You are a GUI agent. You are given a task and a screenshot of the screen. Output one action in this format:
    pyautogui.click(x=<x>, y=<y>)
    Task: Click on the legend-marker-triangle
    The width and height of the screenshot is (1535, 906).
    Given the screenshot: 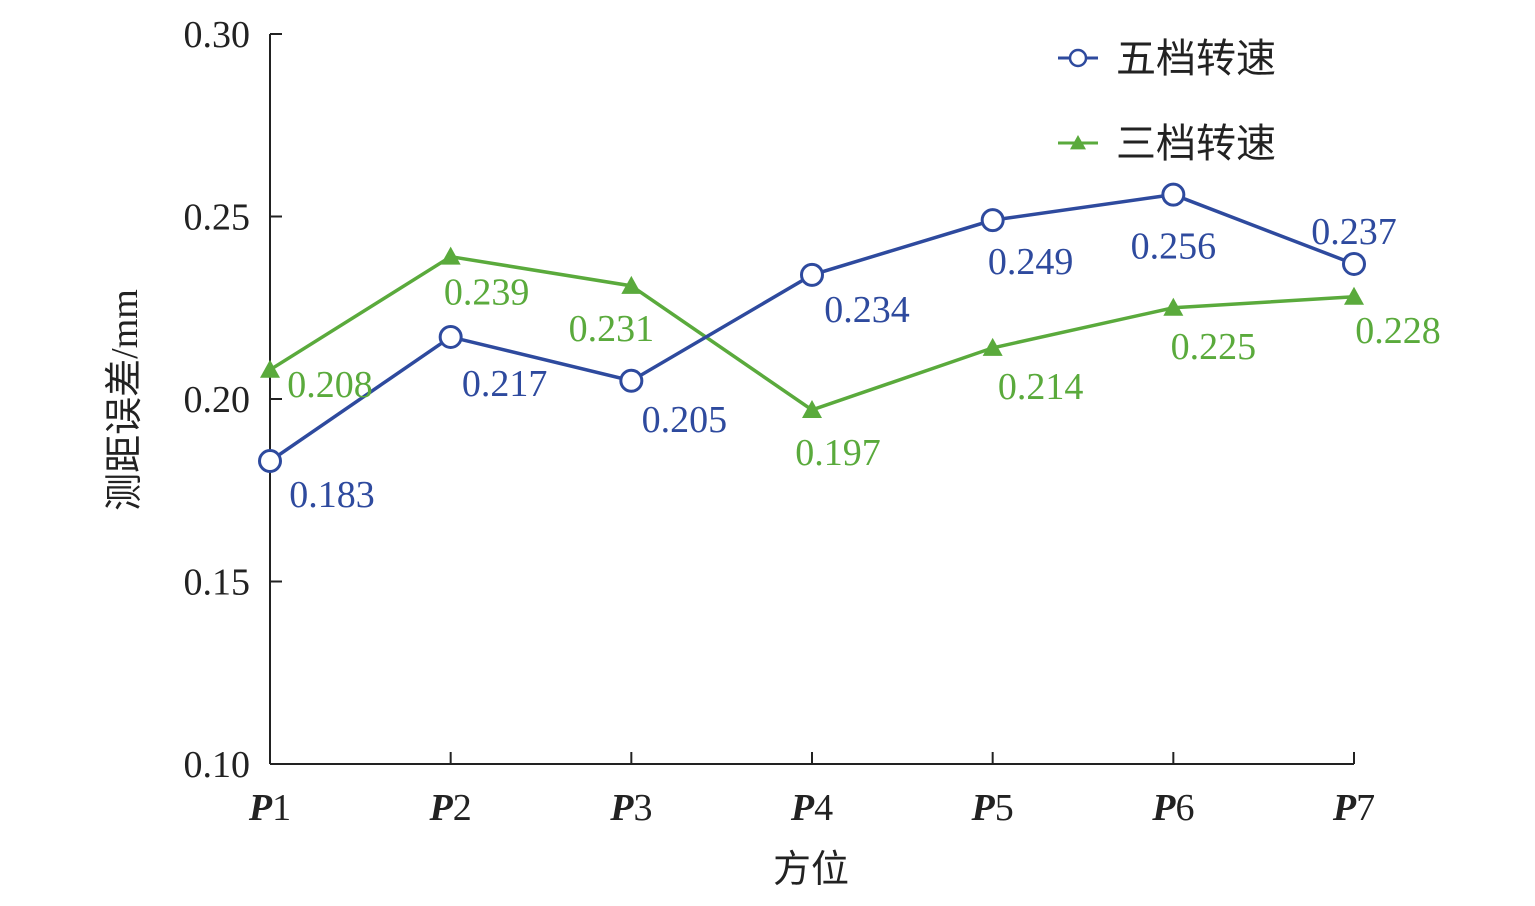 What is the action you would take?
    pyautogui.click(x=1078, y=142)
    